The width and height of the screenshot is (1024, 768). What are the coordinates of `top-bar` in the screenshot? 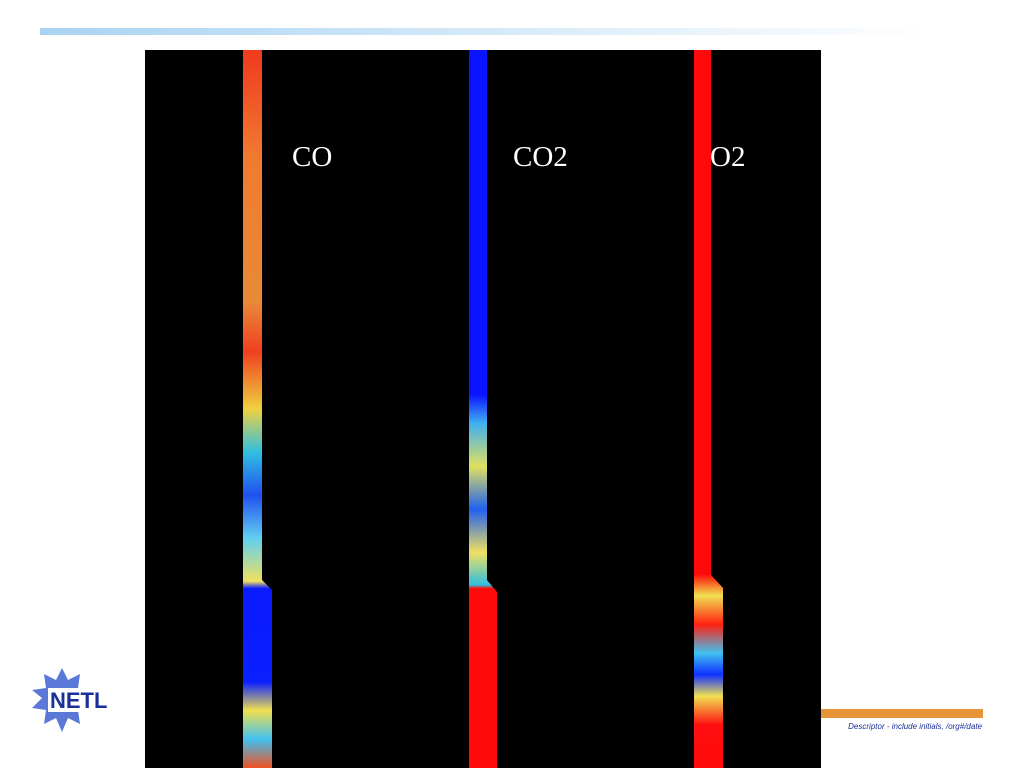 It's located at (485, 31).